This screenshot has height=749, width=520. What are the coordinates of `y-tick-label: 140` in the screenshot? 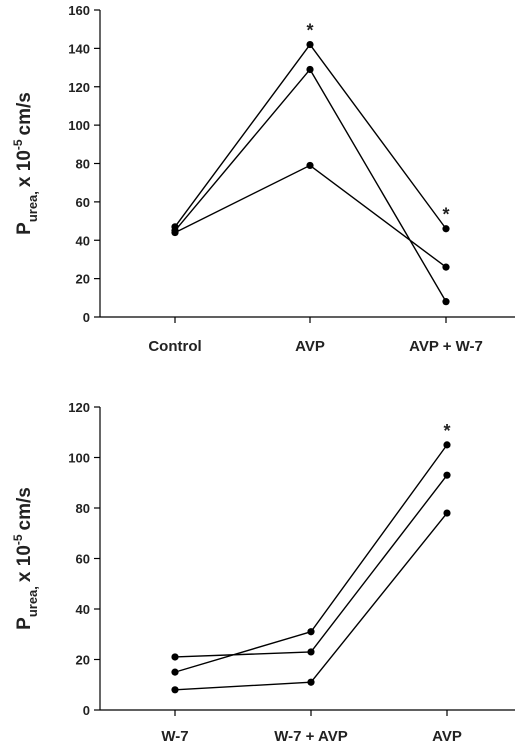 It's located at (79, 48).